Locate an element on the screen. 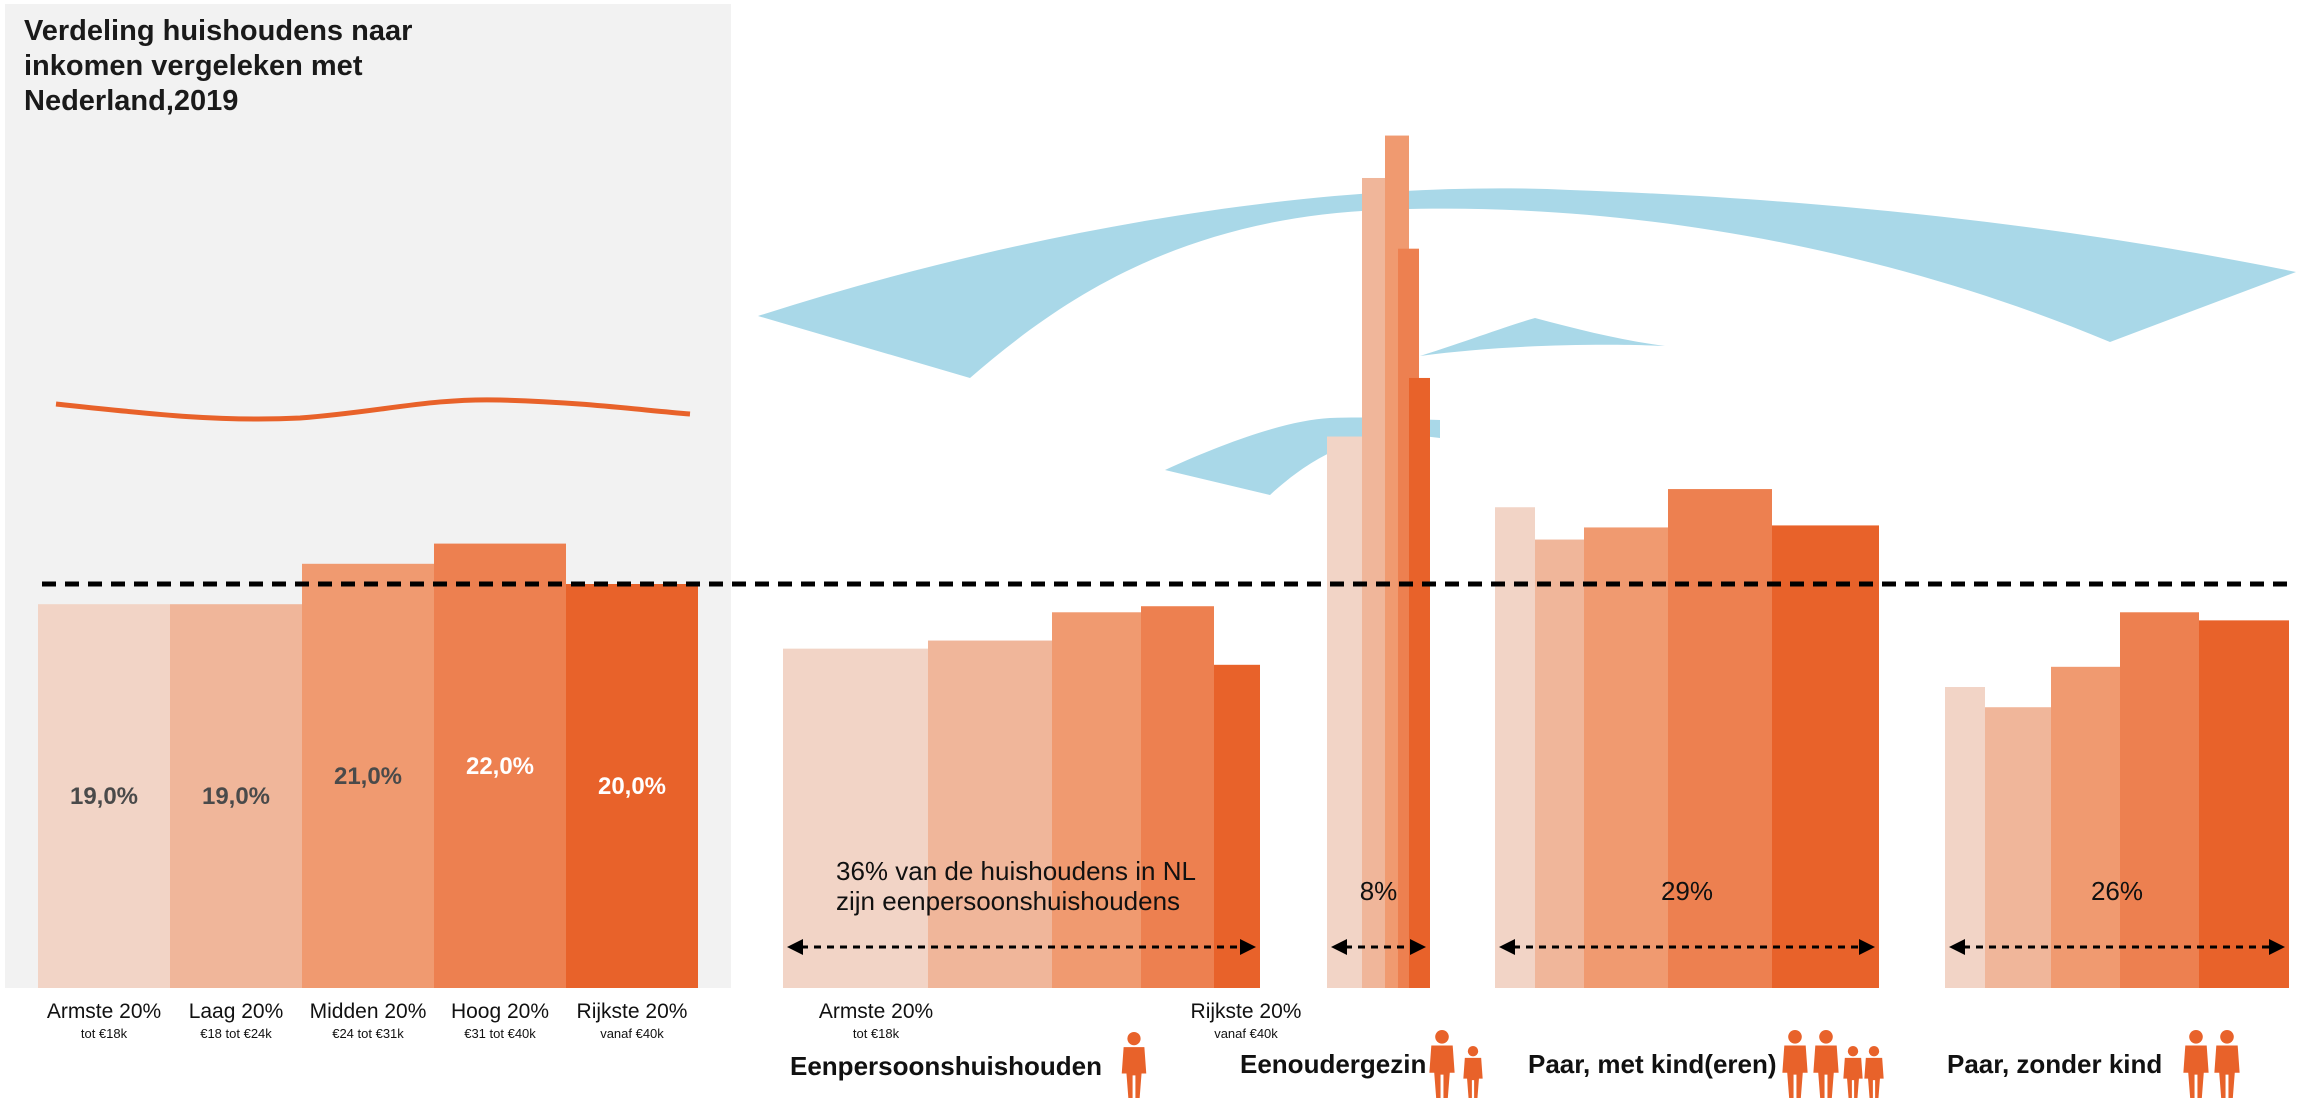  group-axis-start-label: Armste 20% is located at coordinates (876, 1011).